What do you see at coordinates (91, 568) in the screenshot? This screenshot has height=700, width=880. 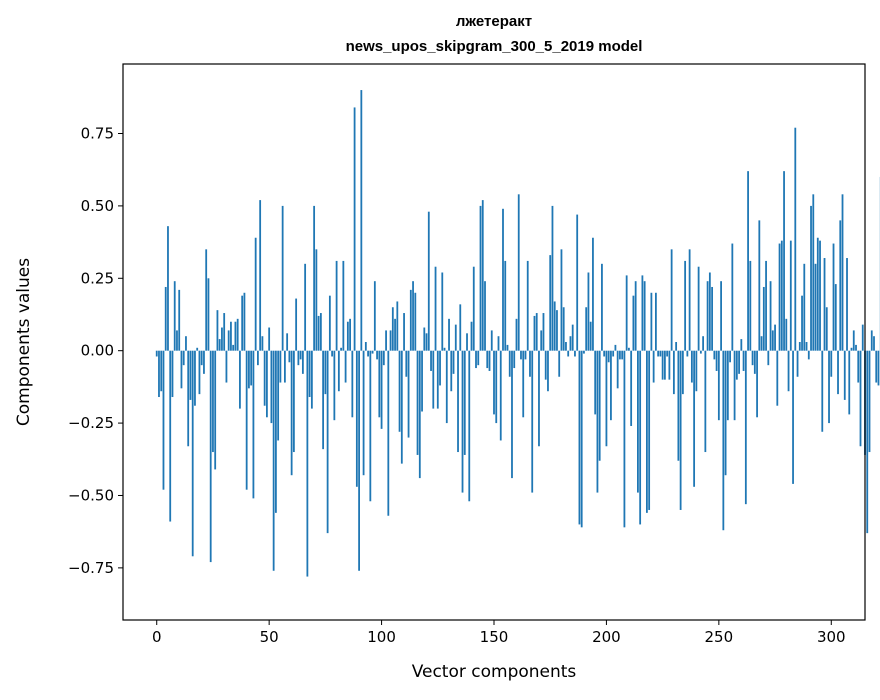 I see `y-tick-label: −0.75` at bounding box center [91, 568].